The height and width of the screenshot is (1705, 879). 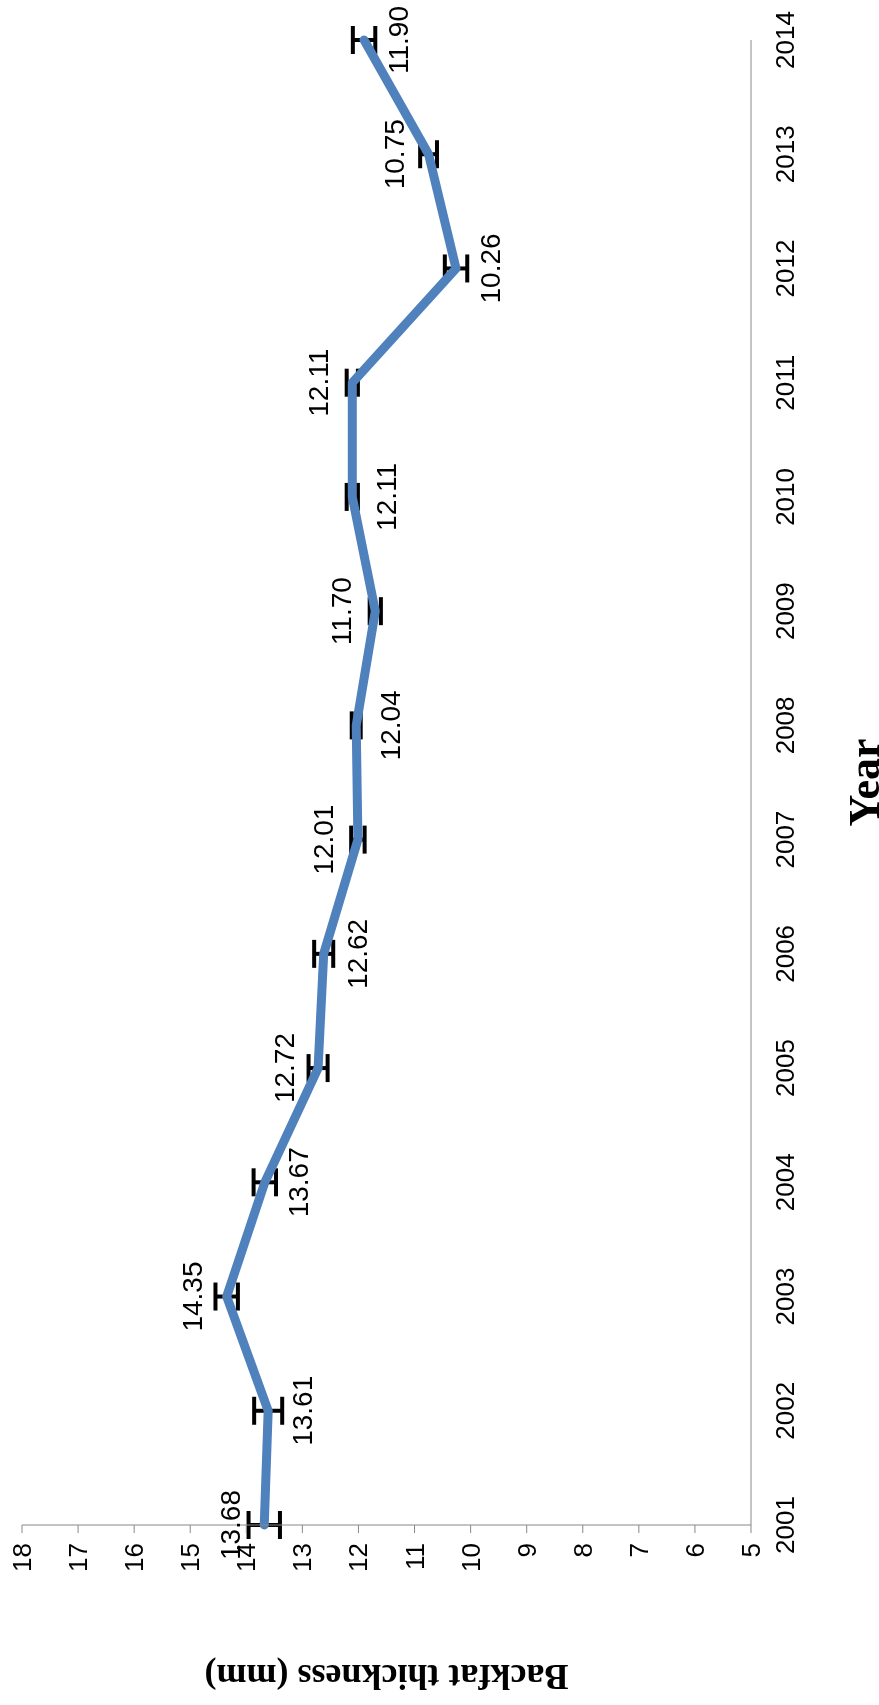 I want to click on y-tick-label: 2014, so click(x=785, y=40).